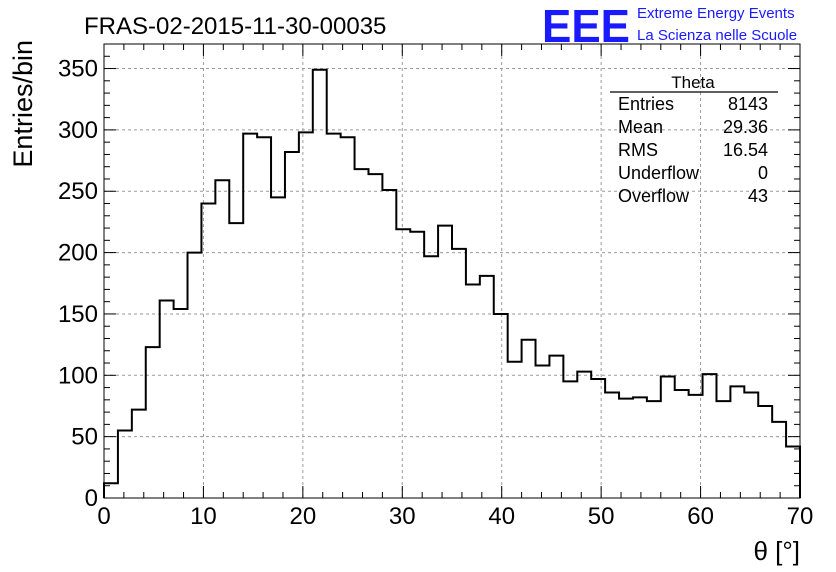  What do you see at coordinates (78, 191) in the screenshot?
I see `y-tick-label: 250` at bounding box center [78, 191].